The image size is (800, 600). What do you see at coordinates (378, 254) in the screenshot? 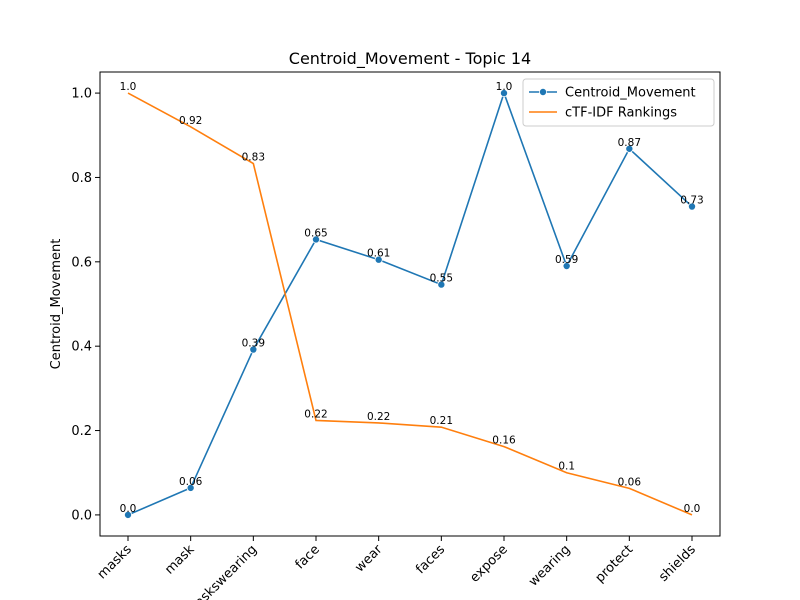
I see `data-label: 0.61` at bounding box center [378, 254].